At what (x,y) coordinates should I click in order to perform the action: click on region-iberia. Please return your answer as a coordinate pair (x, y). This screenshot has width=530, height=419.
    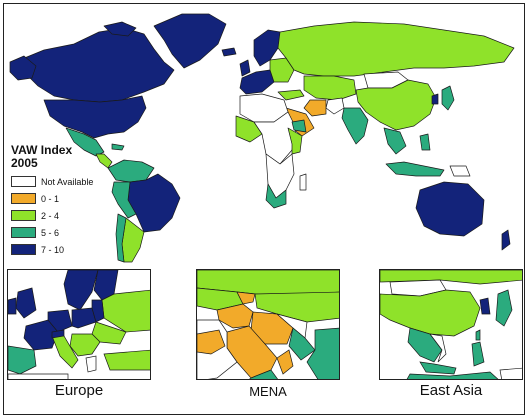
    Looking at the image, I should click on (22, 360).